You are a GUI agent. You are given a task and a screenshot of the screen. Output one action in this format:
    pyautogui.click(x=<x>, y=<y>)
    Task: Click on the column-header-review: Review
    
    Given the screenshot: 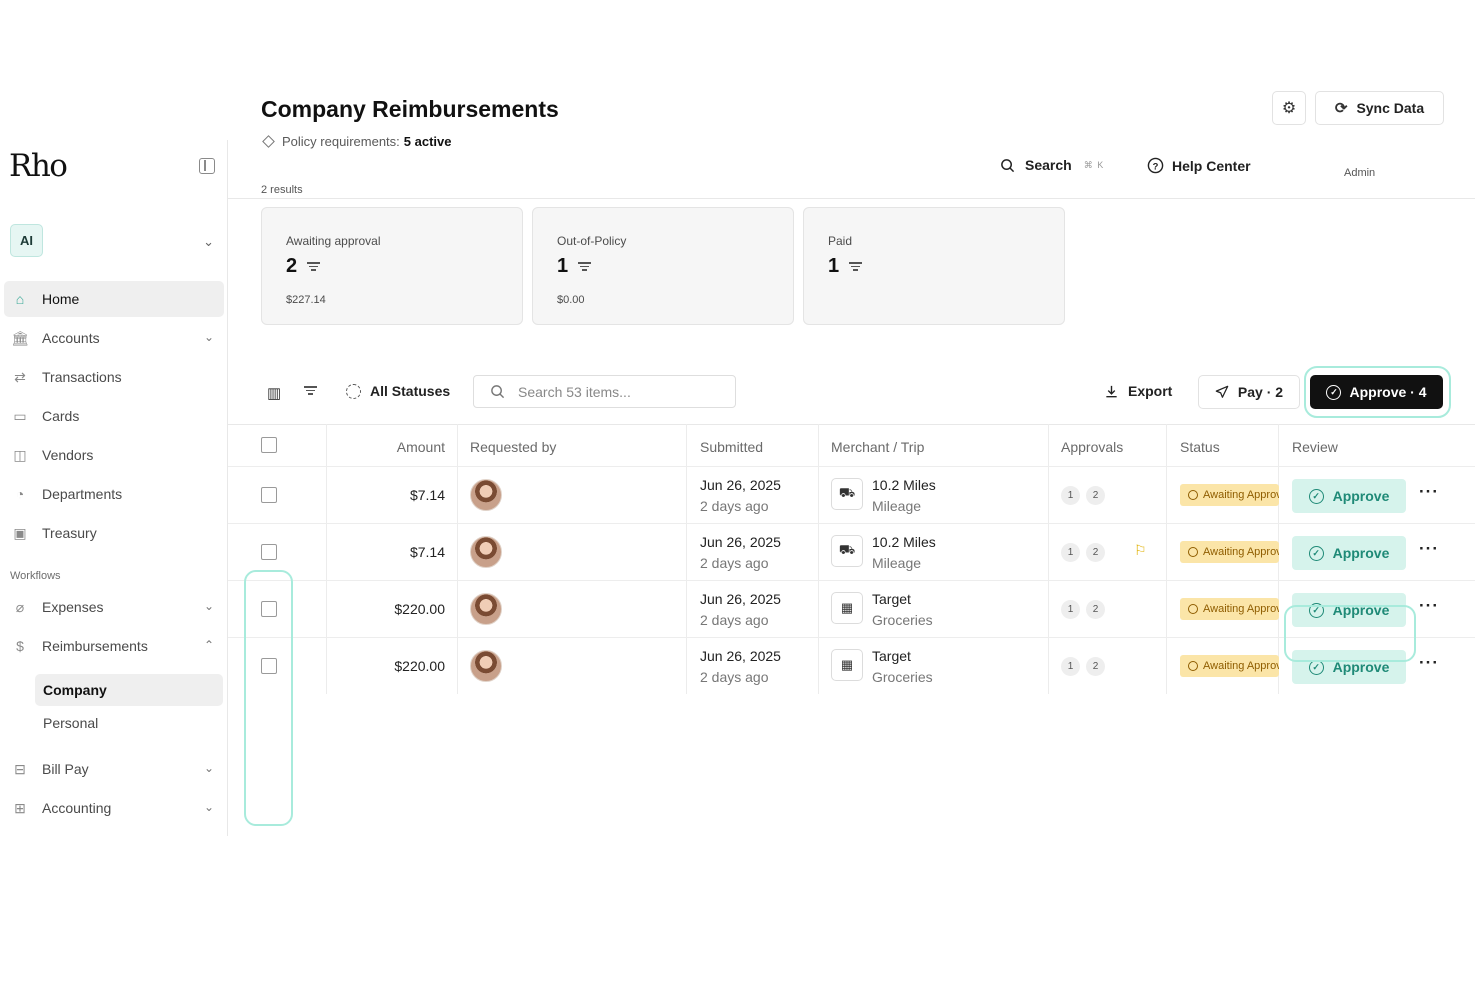 What is the action you would take?
    pyautogui.click(x=1315, y=447)
    